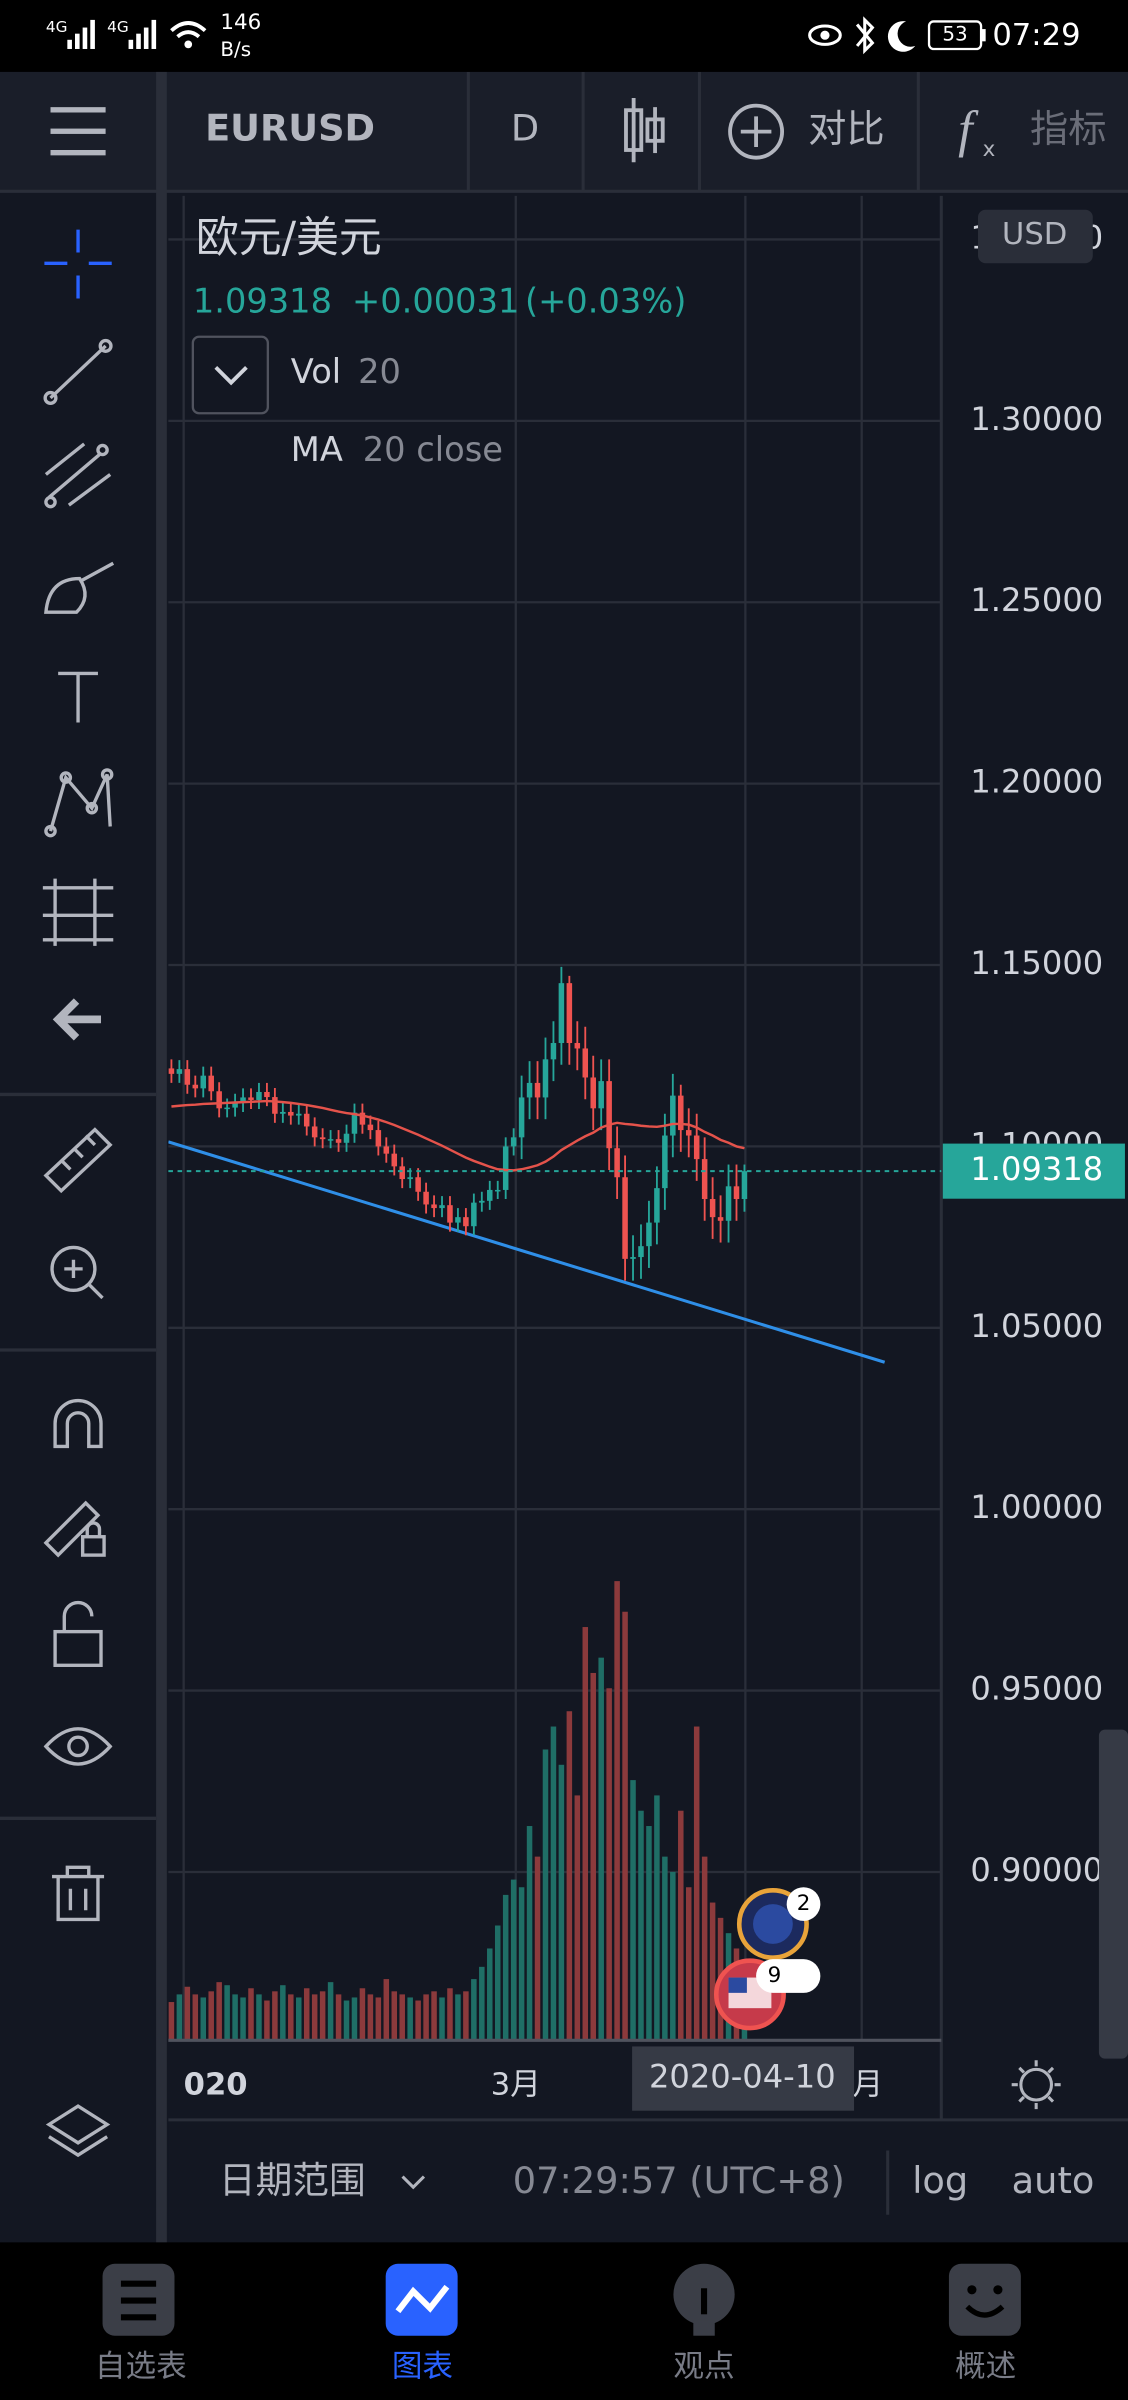 Image resolution: width=1128 pixels, height=2400 pixels. What do you see at coordinates (1036, 1507) in the screenshot?
I see `y-tick-label: 1.00000` at bounding box center [1036, 1507].